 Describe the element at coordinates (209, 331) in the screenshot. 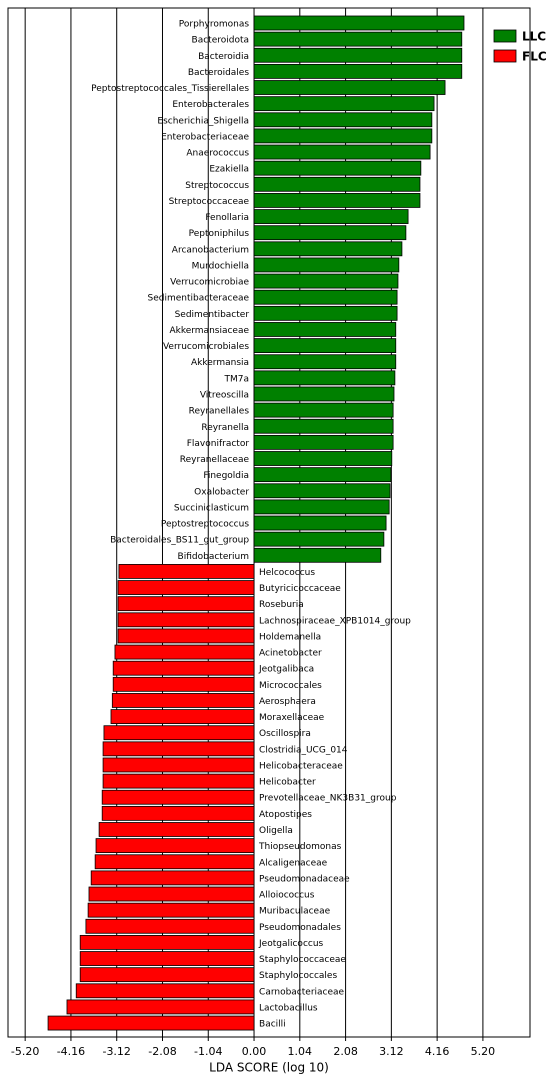

I see `category-label: Akkermansiaceae` at that location.